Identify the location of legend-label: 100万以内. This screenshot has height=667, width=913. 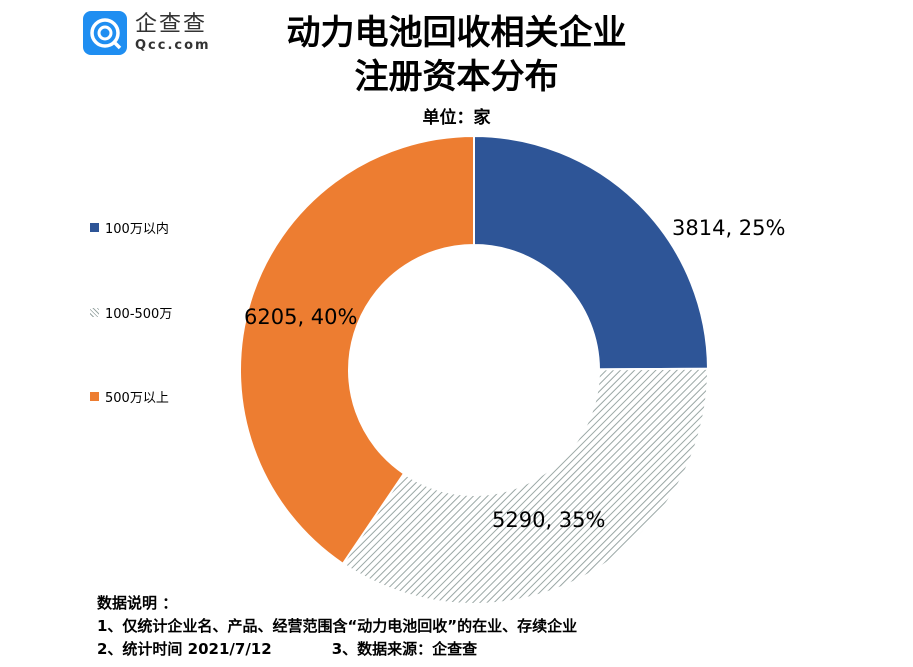
(137, 229).